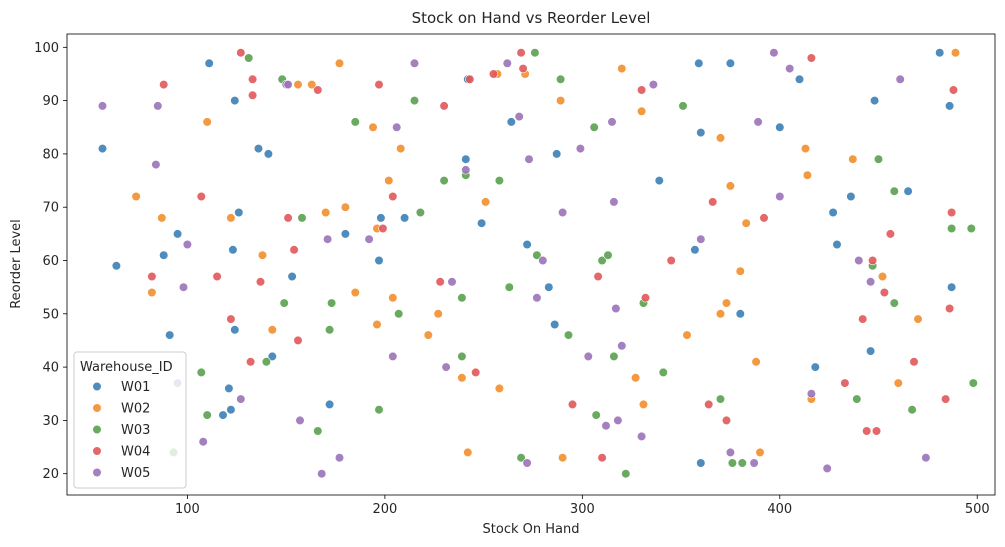 This screenshot has height=547, width=1005. I want to click on y-tick-label-20: 20, so click(50, 474).